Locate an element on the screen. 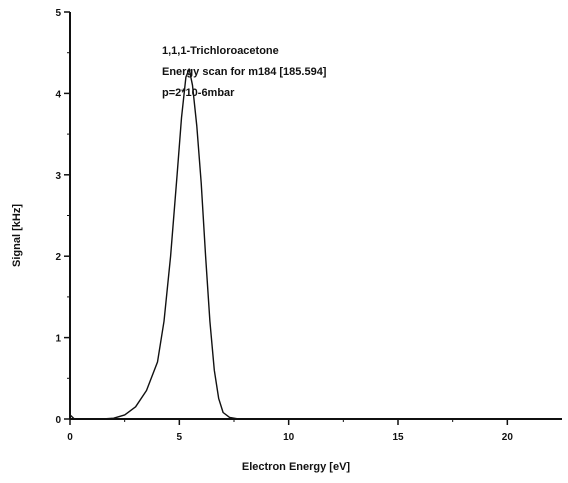 The height and width of the screenshot is (483, 568). y-tick-label: 0 is located at coordinates (58, 420).